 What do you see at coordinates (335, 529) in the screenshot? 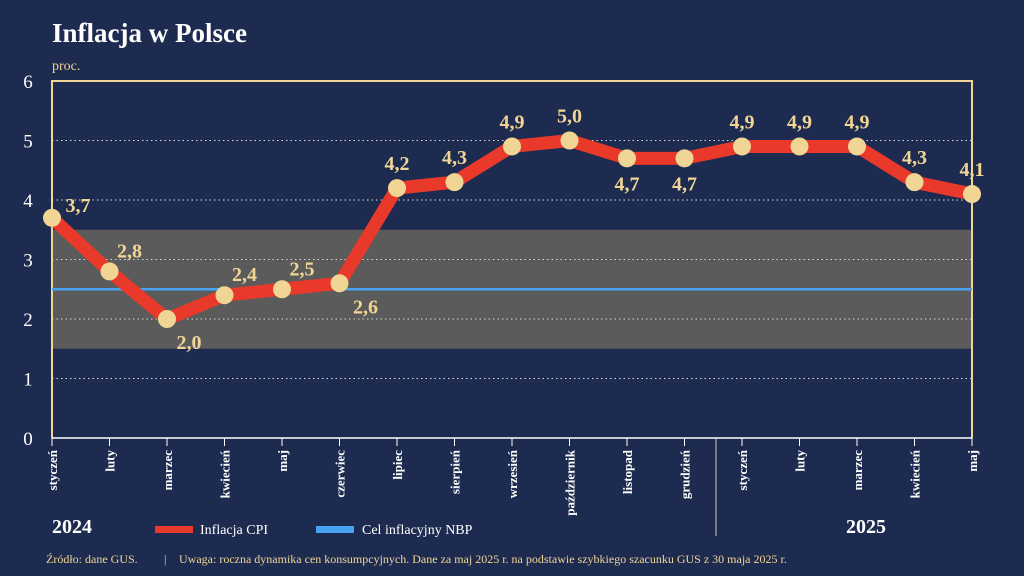
I see `legend-swatch-target` at bounding box center [335, 529].